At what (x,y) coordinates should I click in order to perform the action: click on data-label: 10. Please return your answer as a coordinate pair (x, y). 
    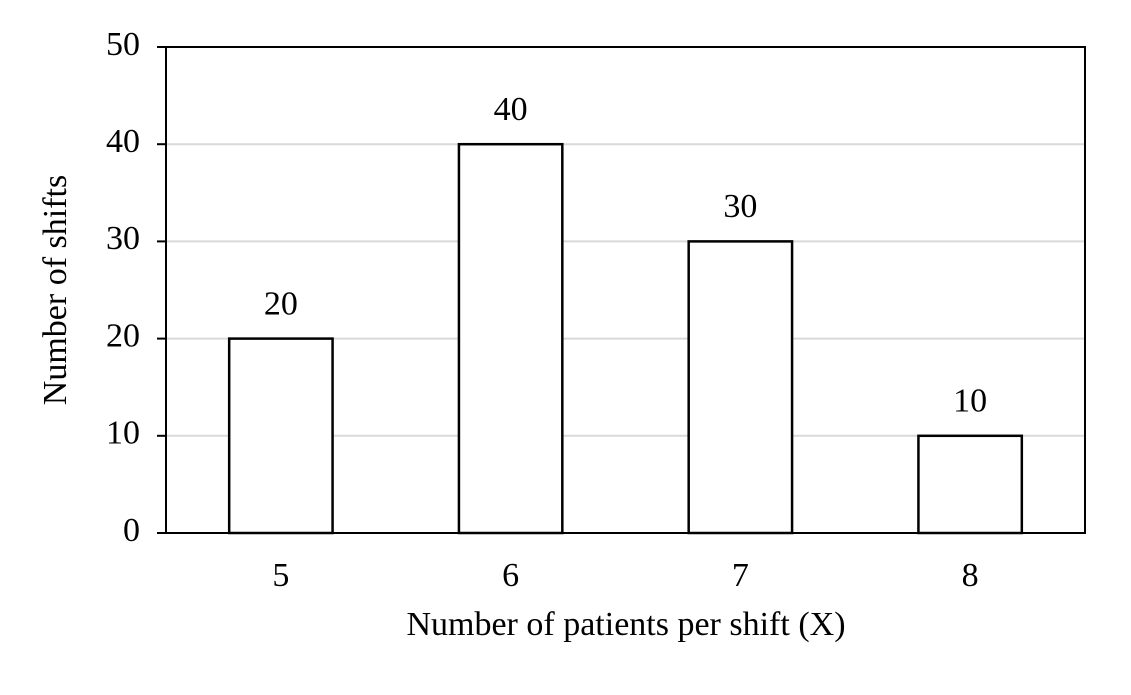
    Looking at the image, I should click on (970, 401).